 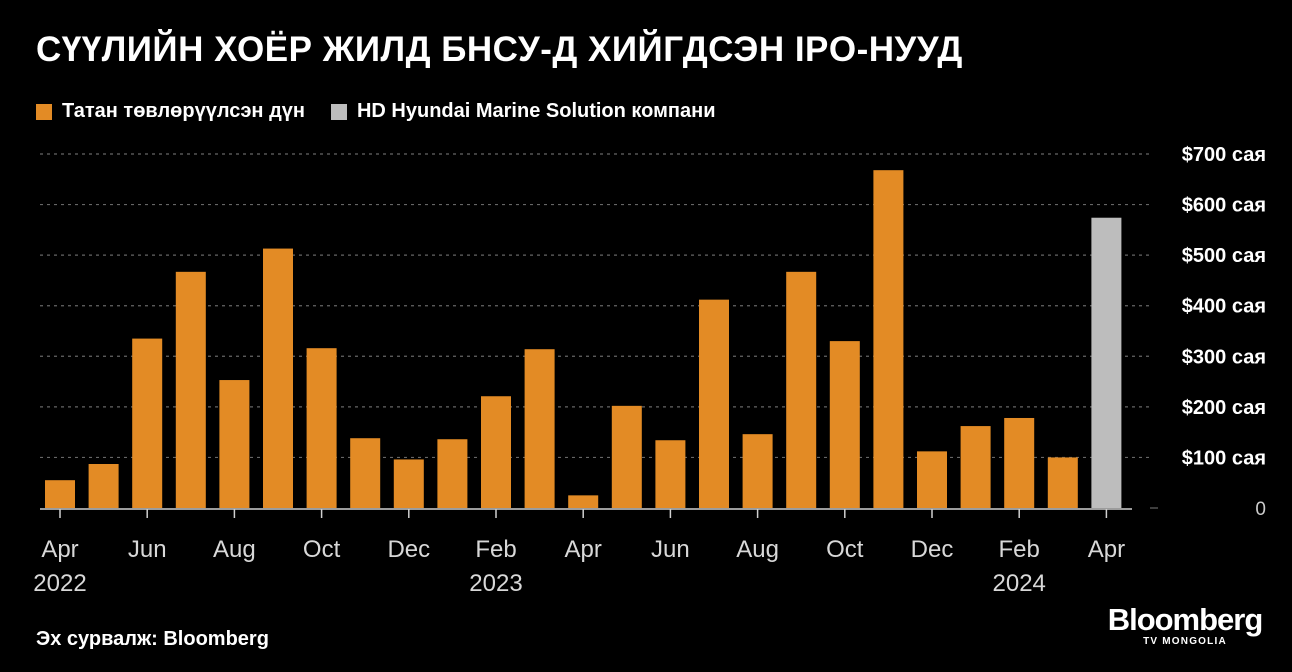 What do you see at coordinates (1260, 509) in the screenshot?
I see `y-tick-label: 0` at bounding box center [1260, 509].